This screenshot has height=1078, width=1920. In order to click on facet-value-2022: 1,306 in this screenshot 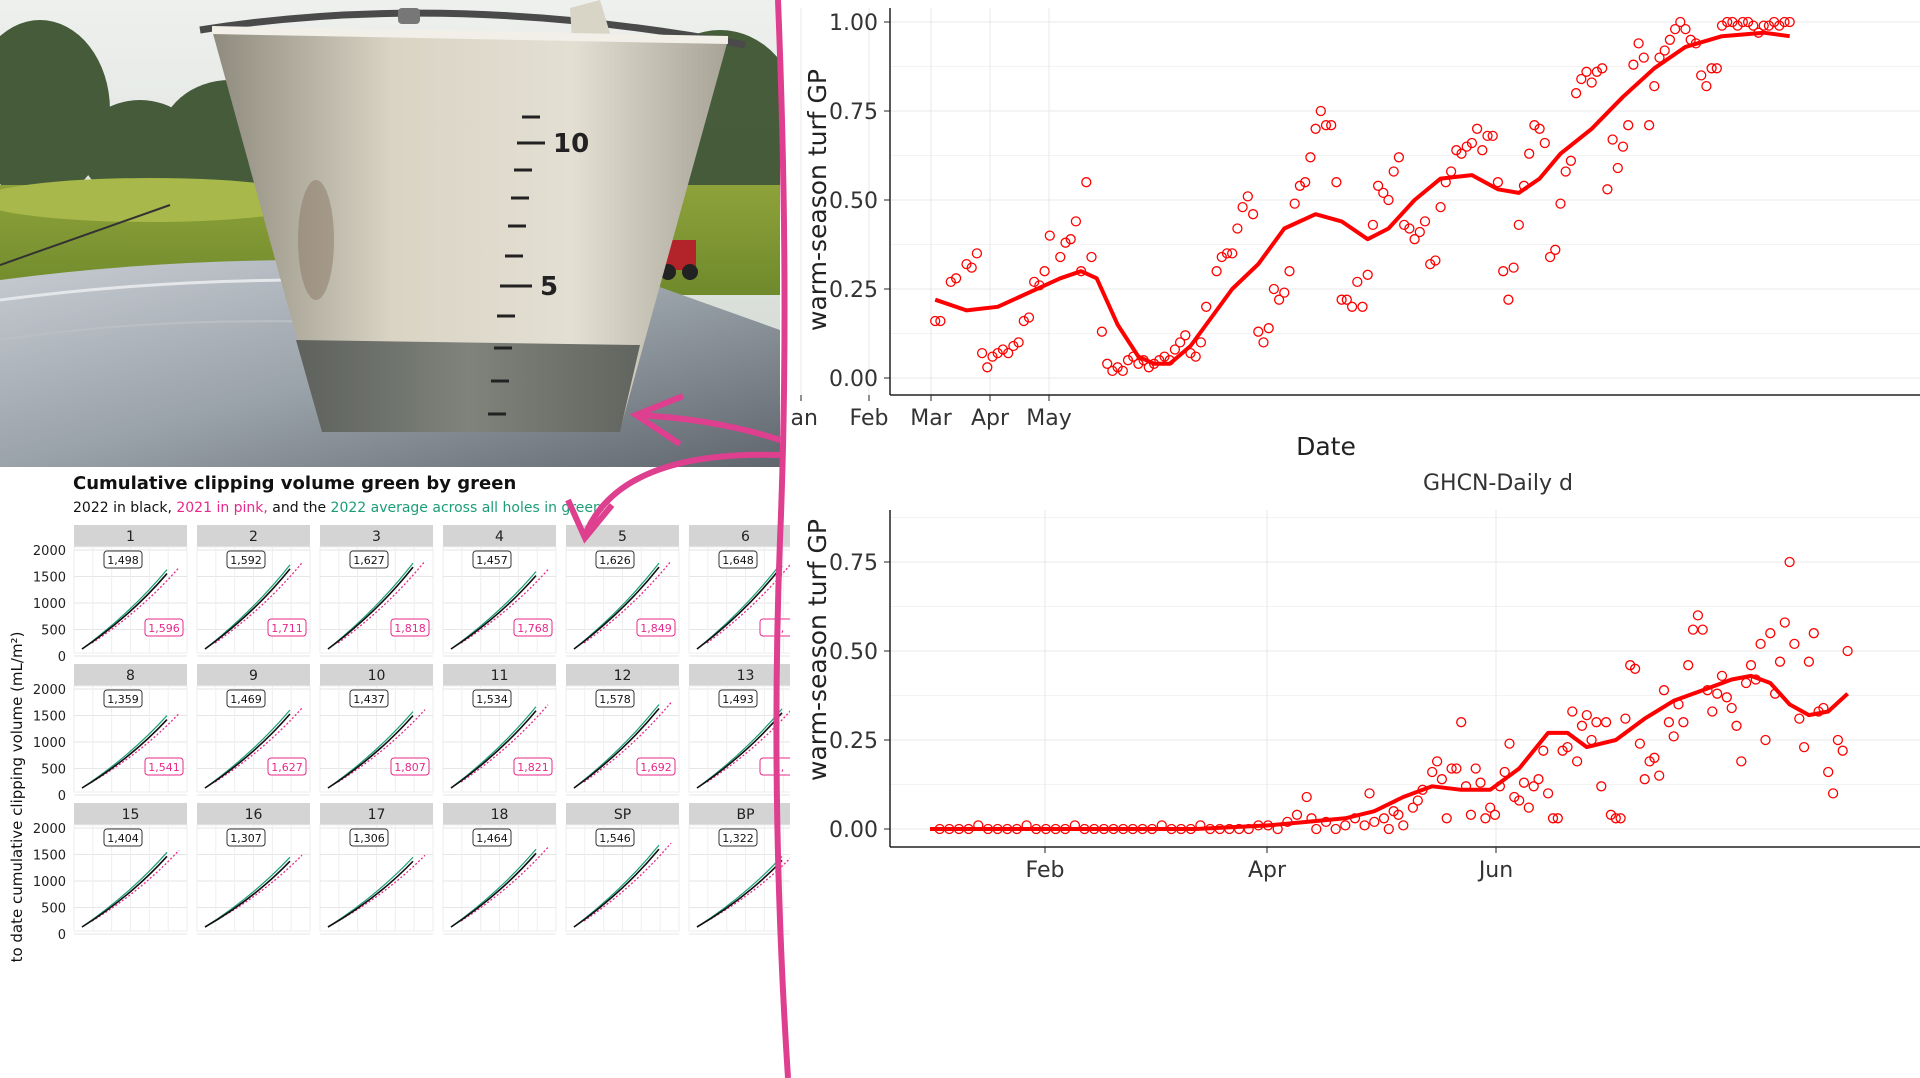, I will do `click(369, 838)`.